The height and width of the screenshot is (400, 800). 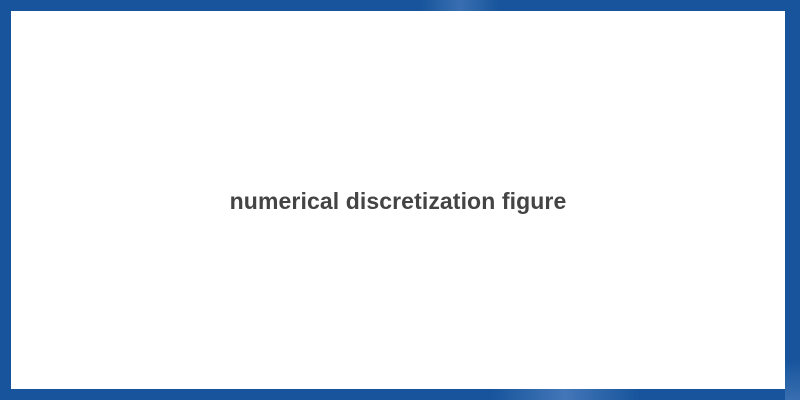 What do you see at coordinates (792, 380) in the screenshot?
I see `frame-highlight-right` at bounding box center [792, 380].